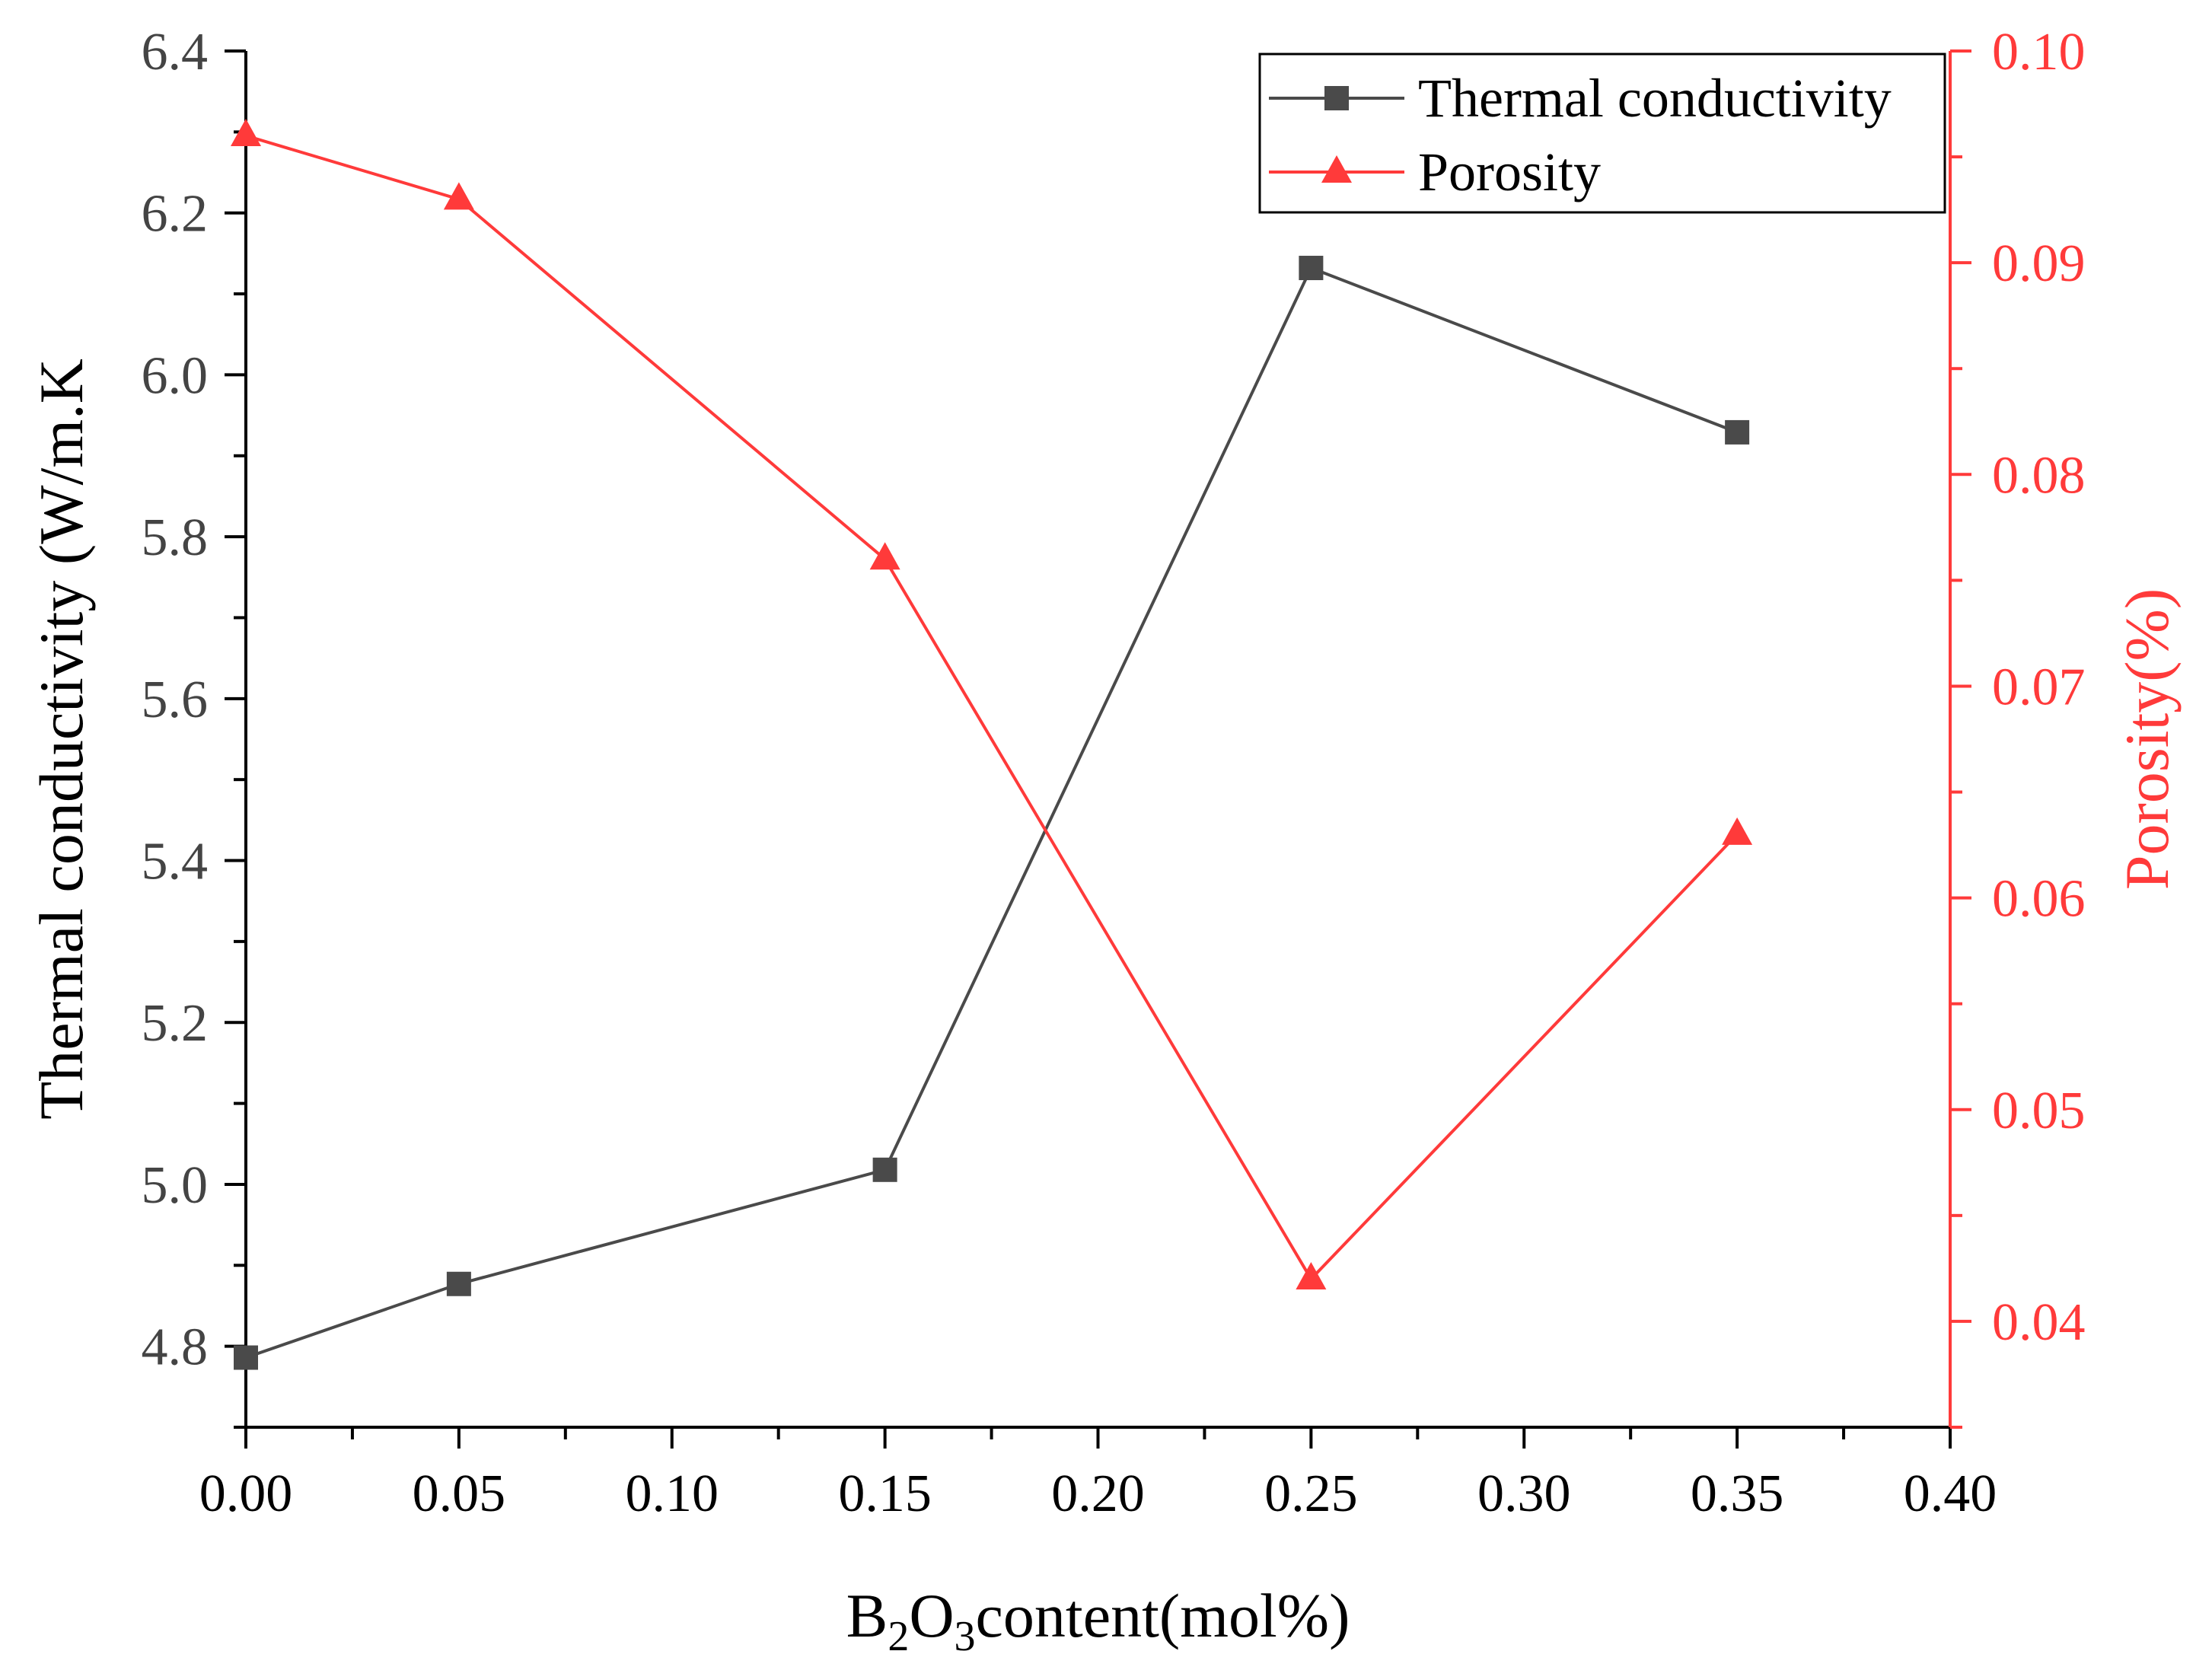 Image resolution: width=2212 pixels, height=1667 pixels. Describe the element at coordinates (885, 1494) in the screenshot. I see `x-tick-label: 0.15` at that location.